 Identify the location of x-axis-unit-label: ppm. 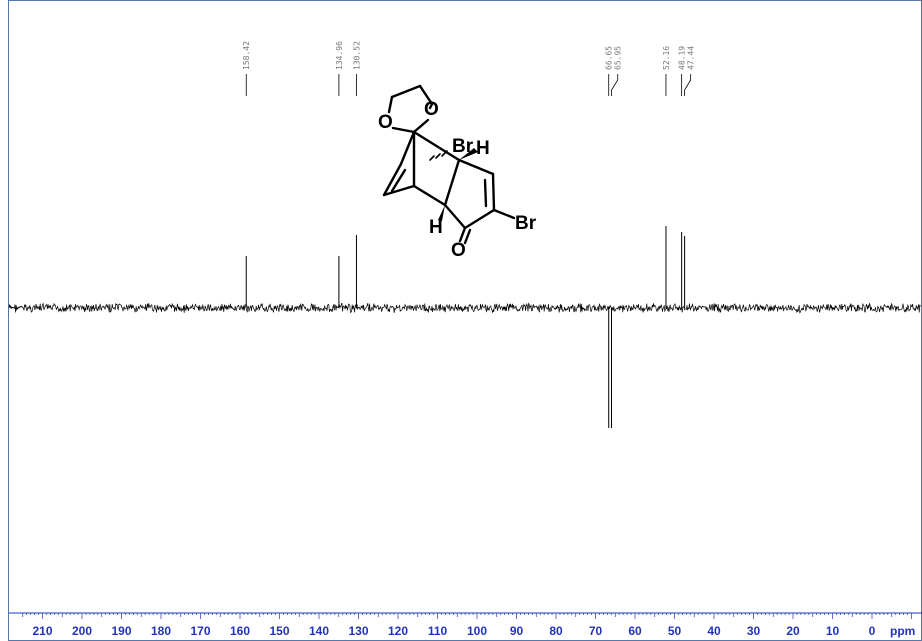
(902, 631).